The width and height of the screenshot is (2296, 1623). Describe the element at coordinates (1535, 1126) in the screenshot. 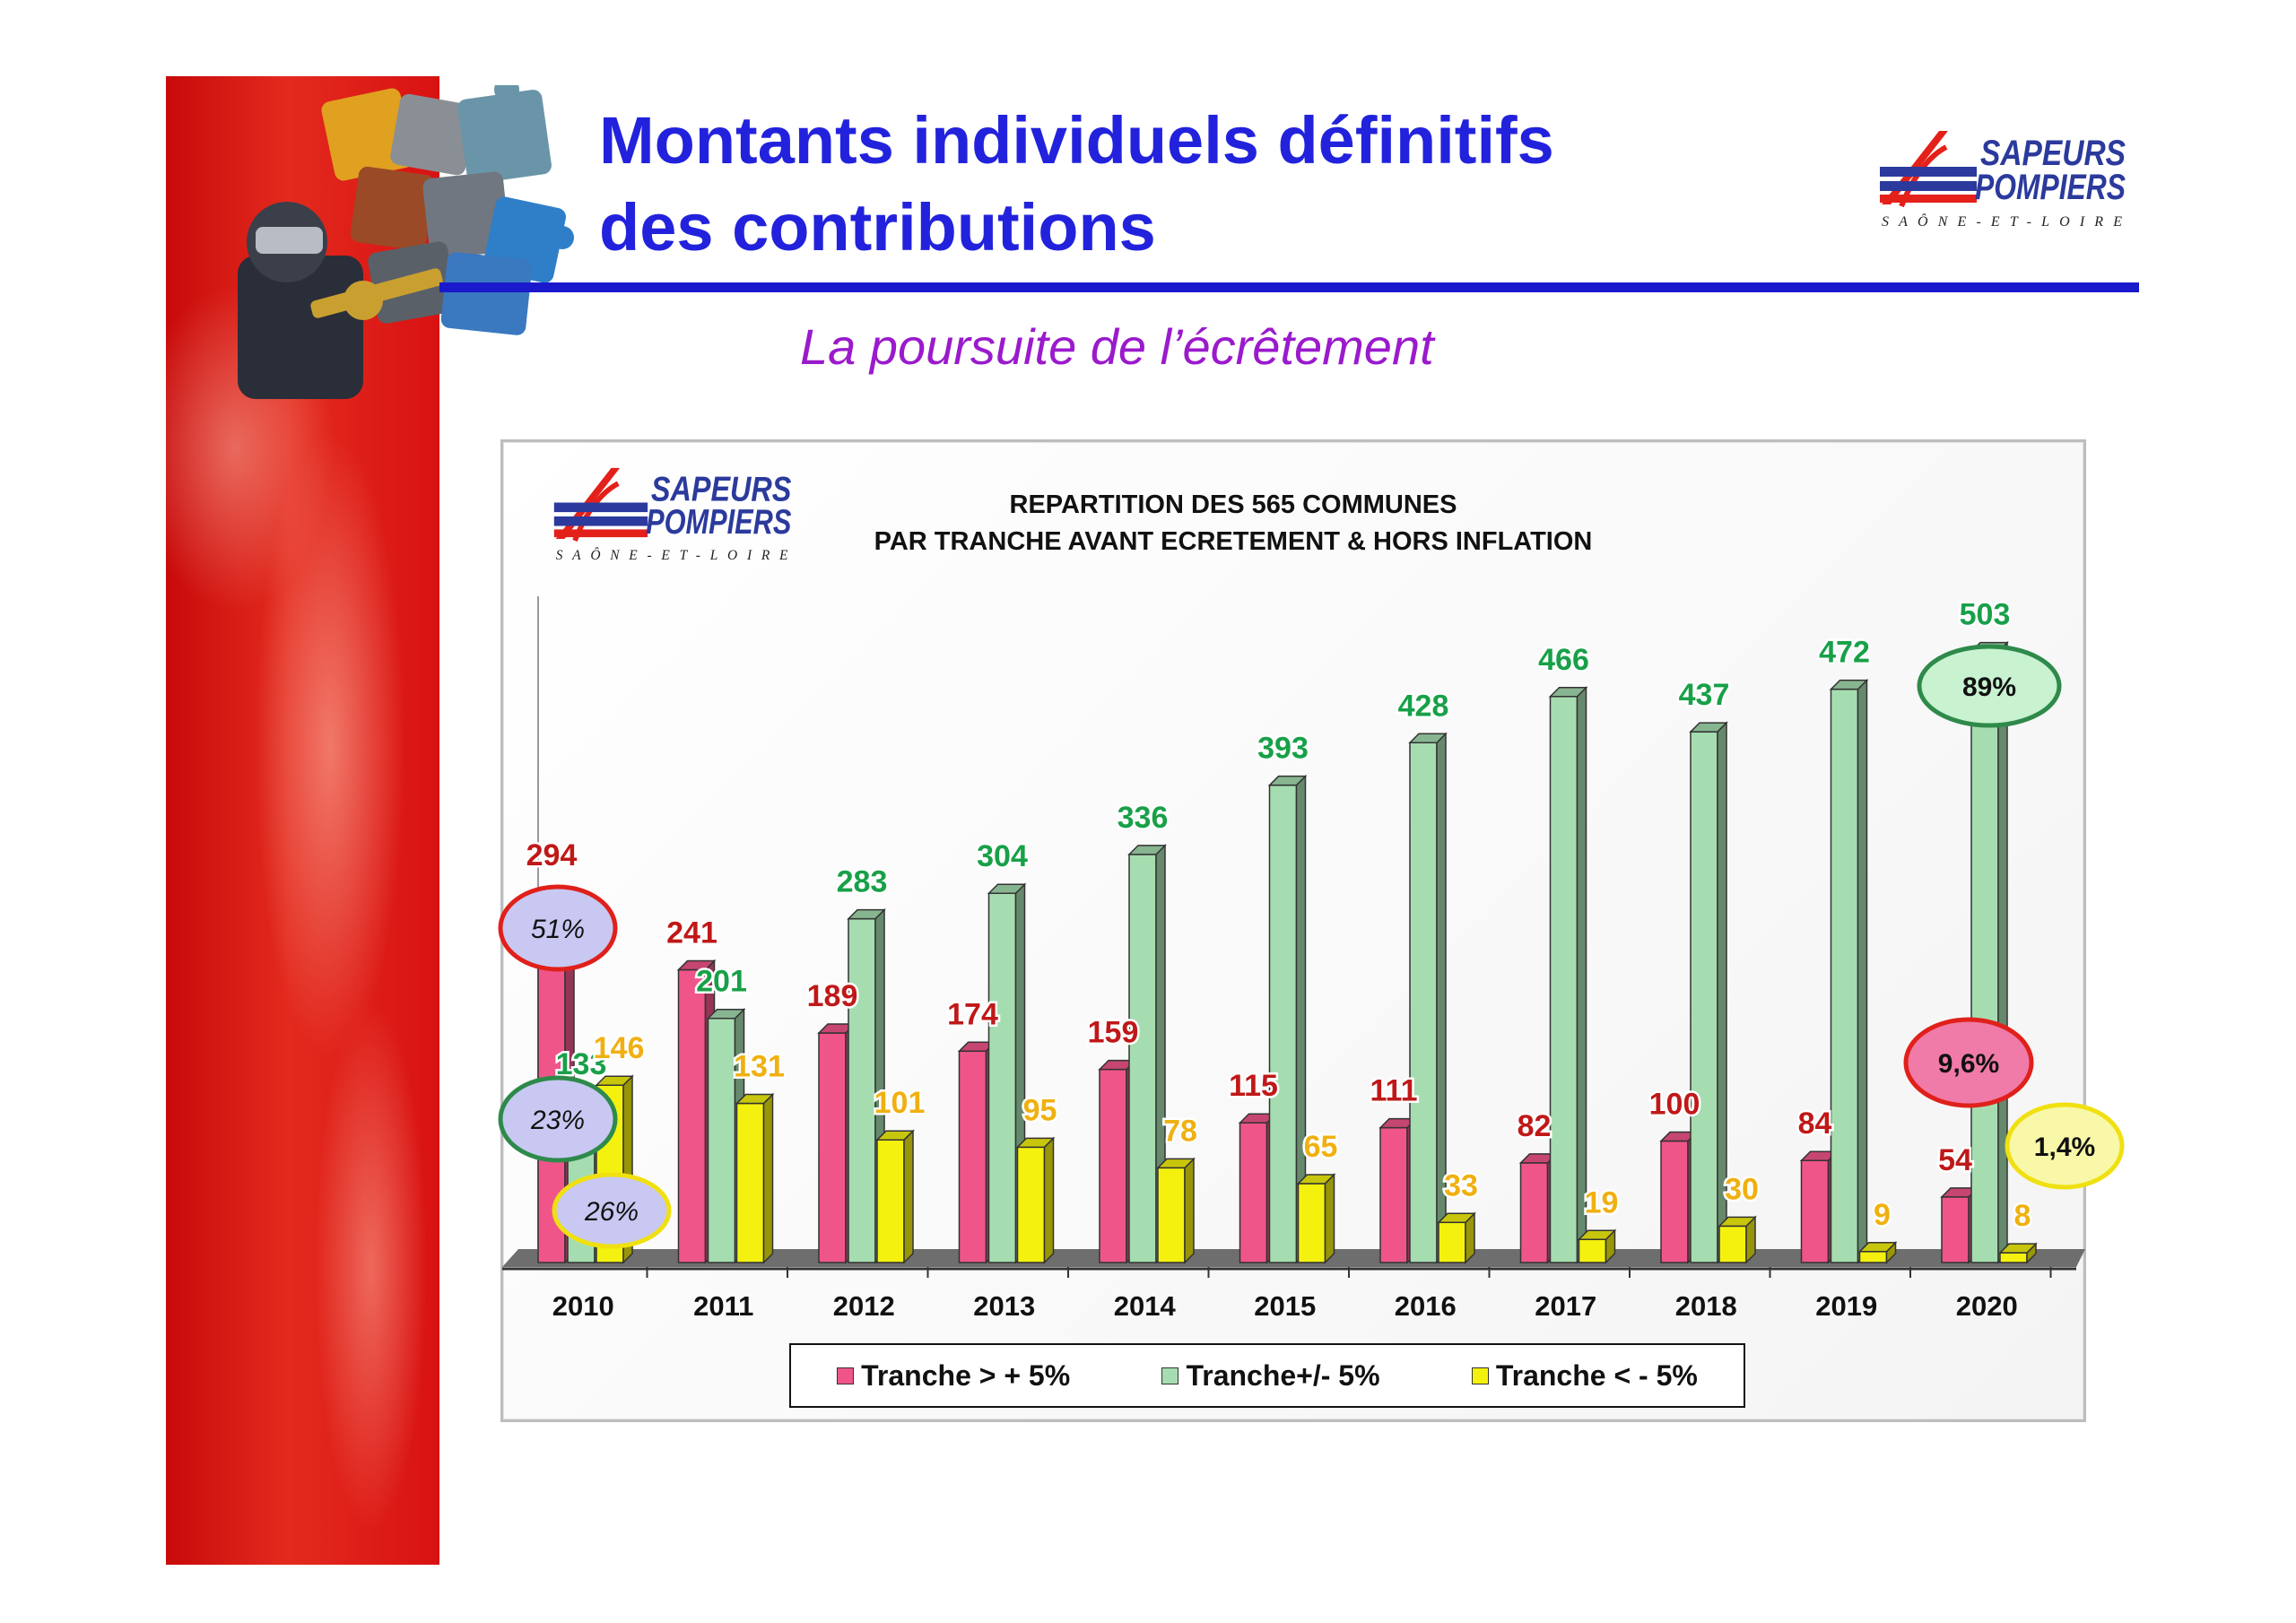

I see `data-label-over: 82` at that location.